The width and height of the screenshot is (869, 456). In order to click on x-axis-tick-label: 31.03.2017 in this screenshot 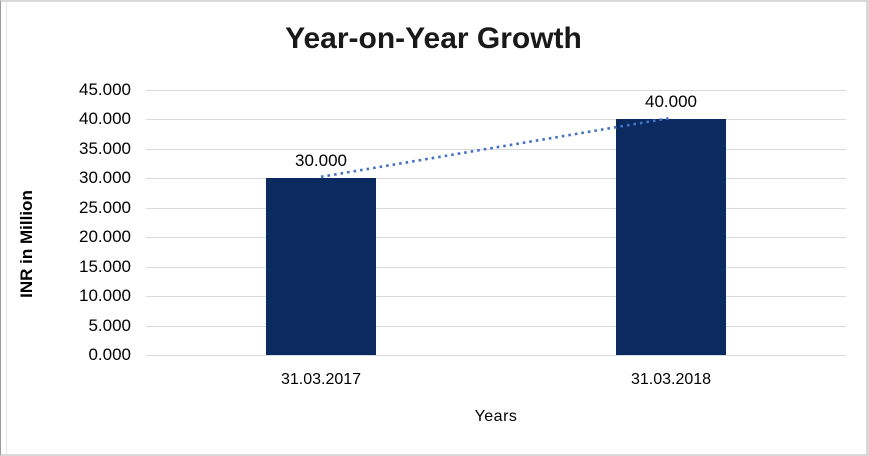, I will do `click(321, 379)`.